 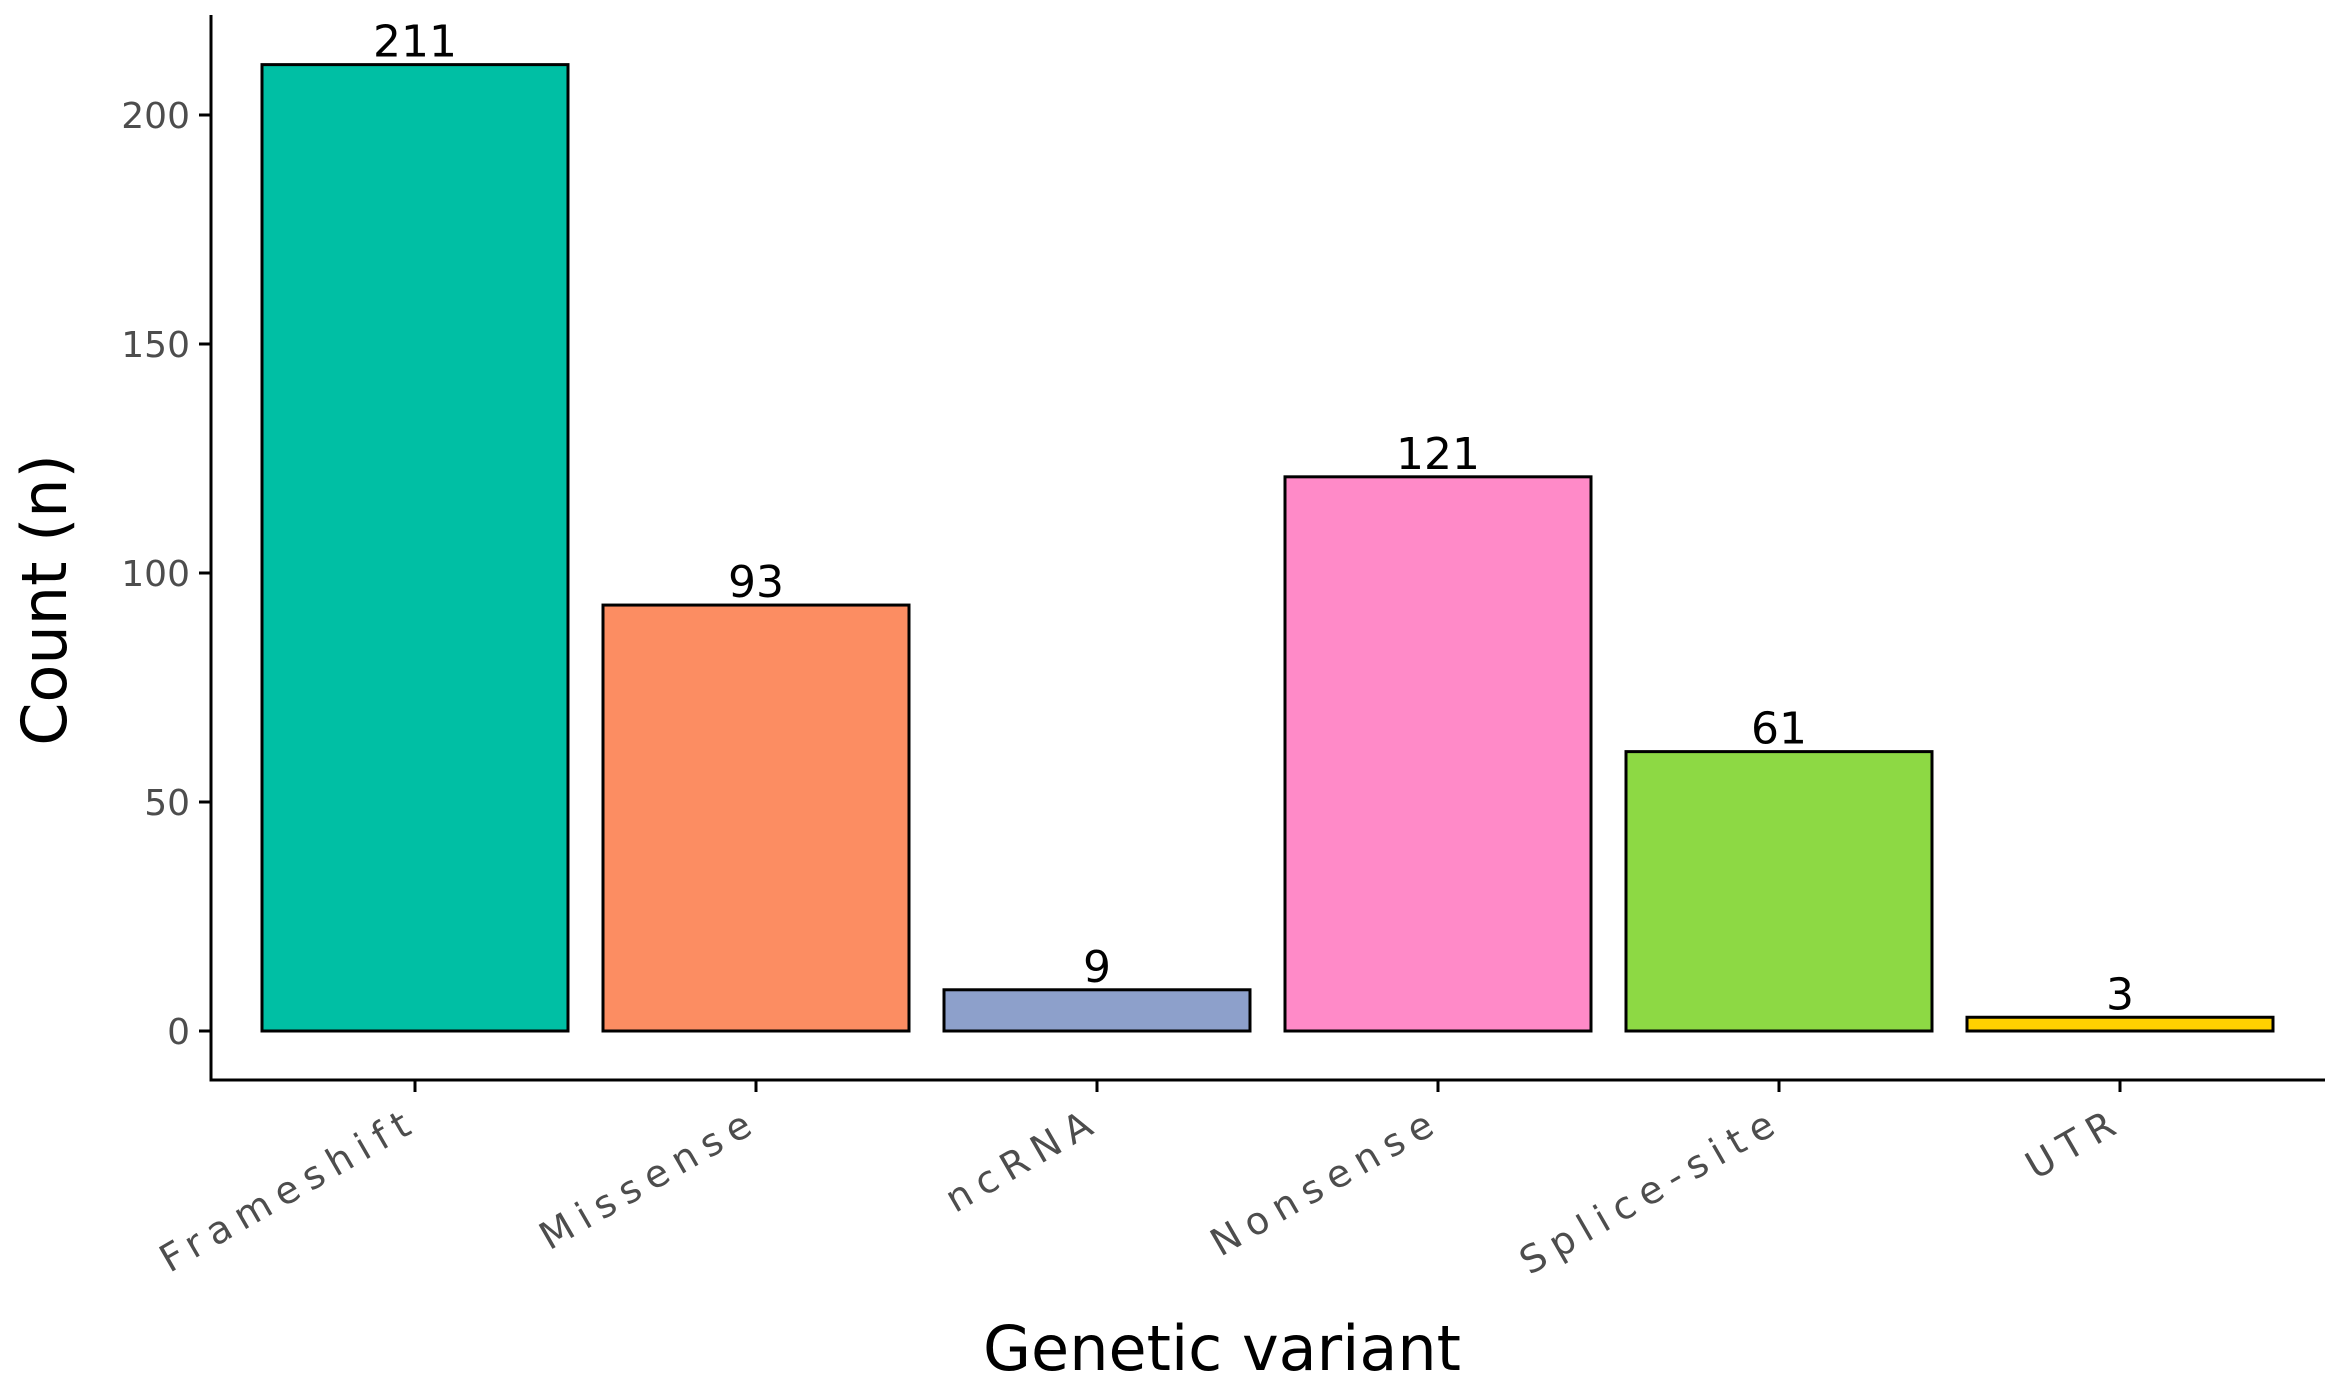 I want to click on data-label-missense: 93, so click(x=756, y=582).